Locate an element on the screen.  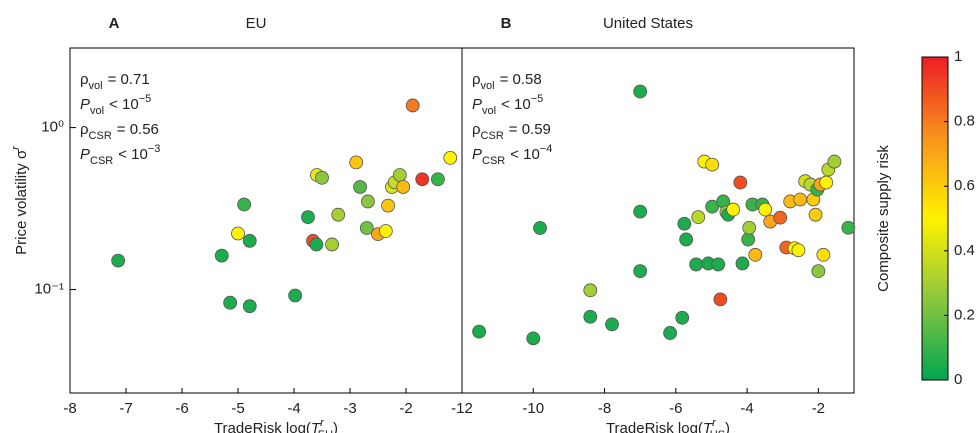
text-part: = 0.59 is located at coordinates (530, 129).